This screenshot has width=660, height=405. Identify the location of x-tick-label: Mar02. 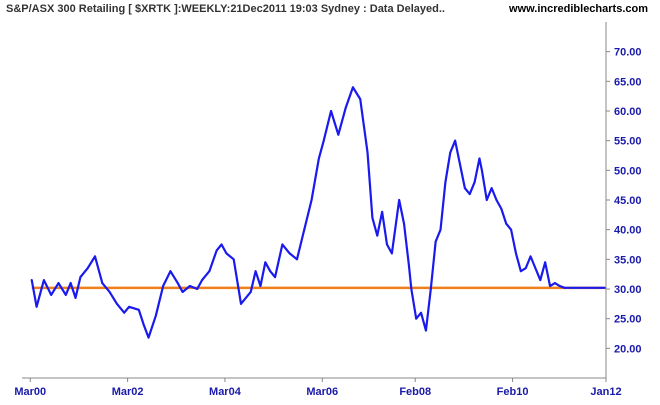
(128, 392).